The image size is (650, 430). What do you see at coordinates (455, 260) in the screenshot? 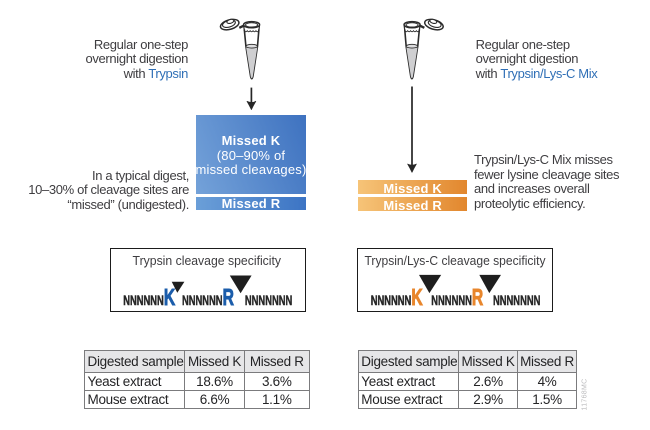
I see `svg-text:Trypsin/Lys-C cleavage specifi: Trypsin/Lys-C cleavage specificity` at bounding box center [455, 260].